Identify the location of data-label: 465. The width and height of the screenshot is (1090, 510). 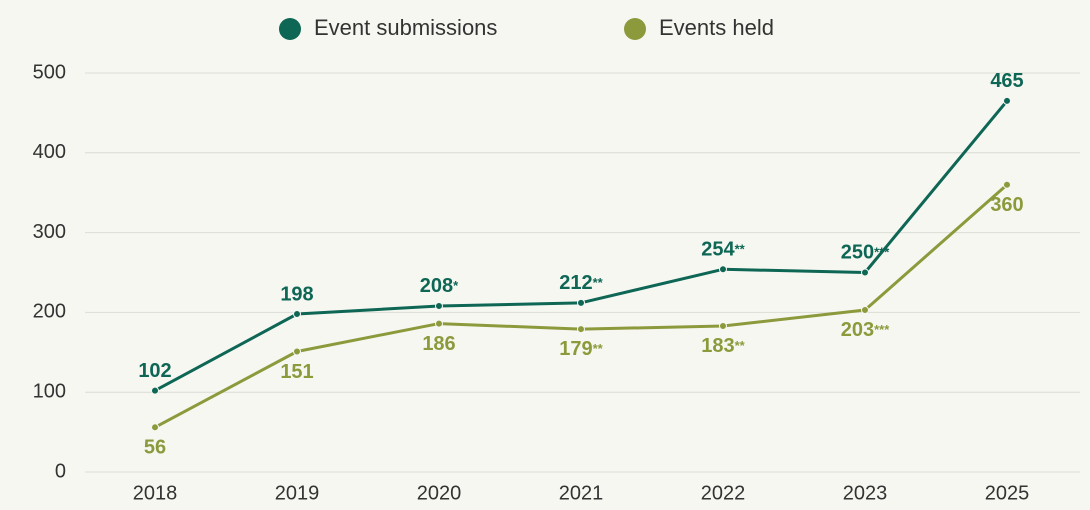
(1006, 81).